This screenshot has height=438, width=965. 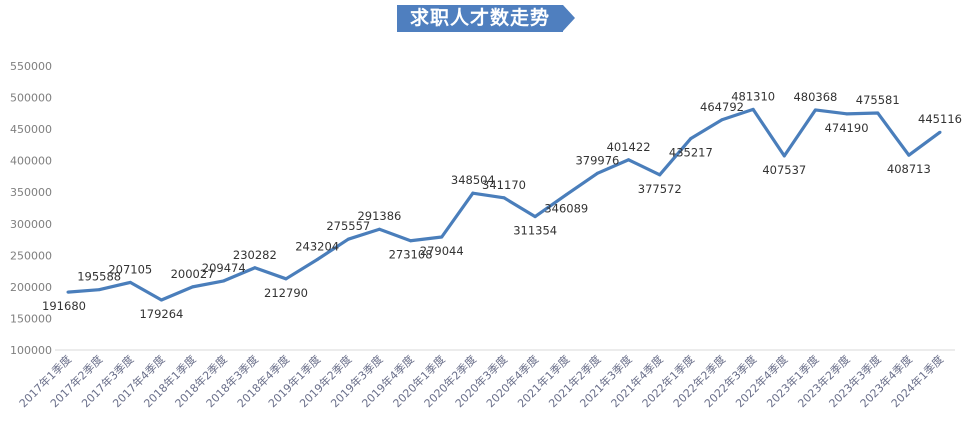 I want to click on data-label: 195588, so click(x=99, y=277).